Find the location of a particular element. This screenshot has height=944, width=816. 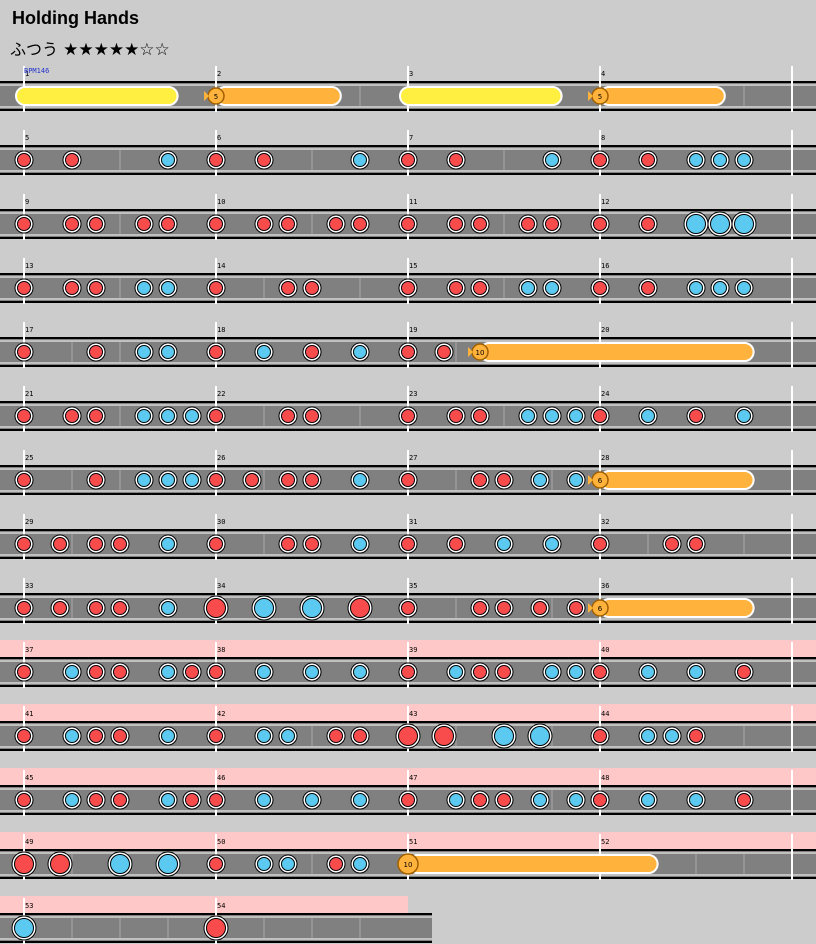

balloon-count: 5 is located at coordinates (600, 97).